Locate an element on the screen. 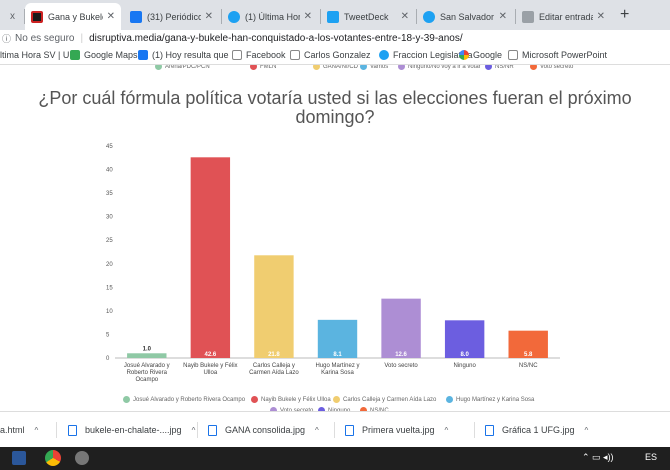 The image size is (670, 470). bookmark-label: Microsoft PowerPoint is located at coordinates (565, 55).